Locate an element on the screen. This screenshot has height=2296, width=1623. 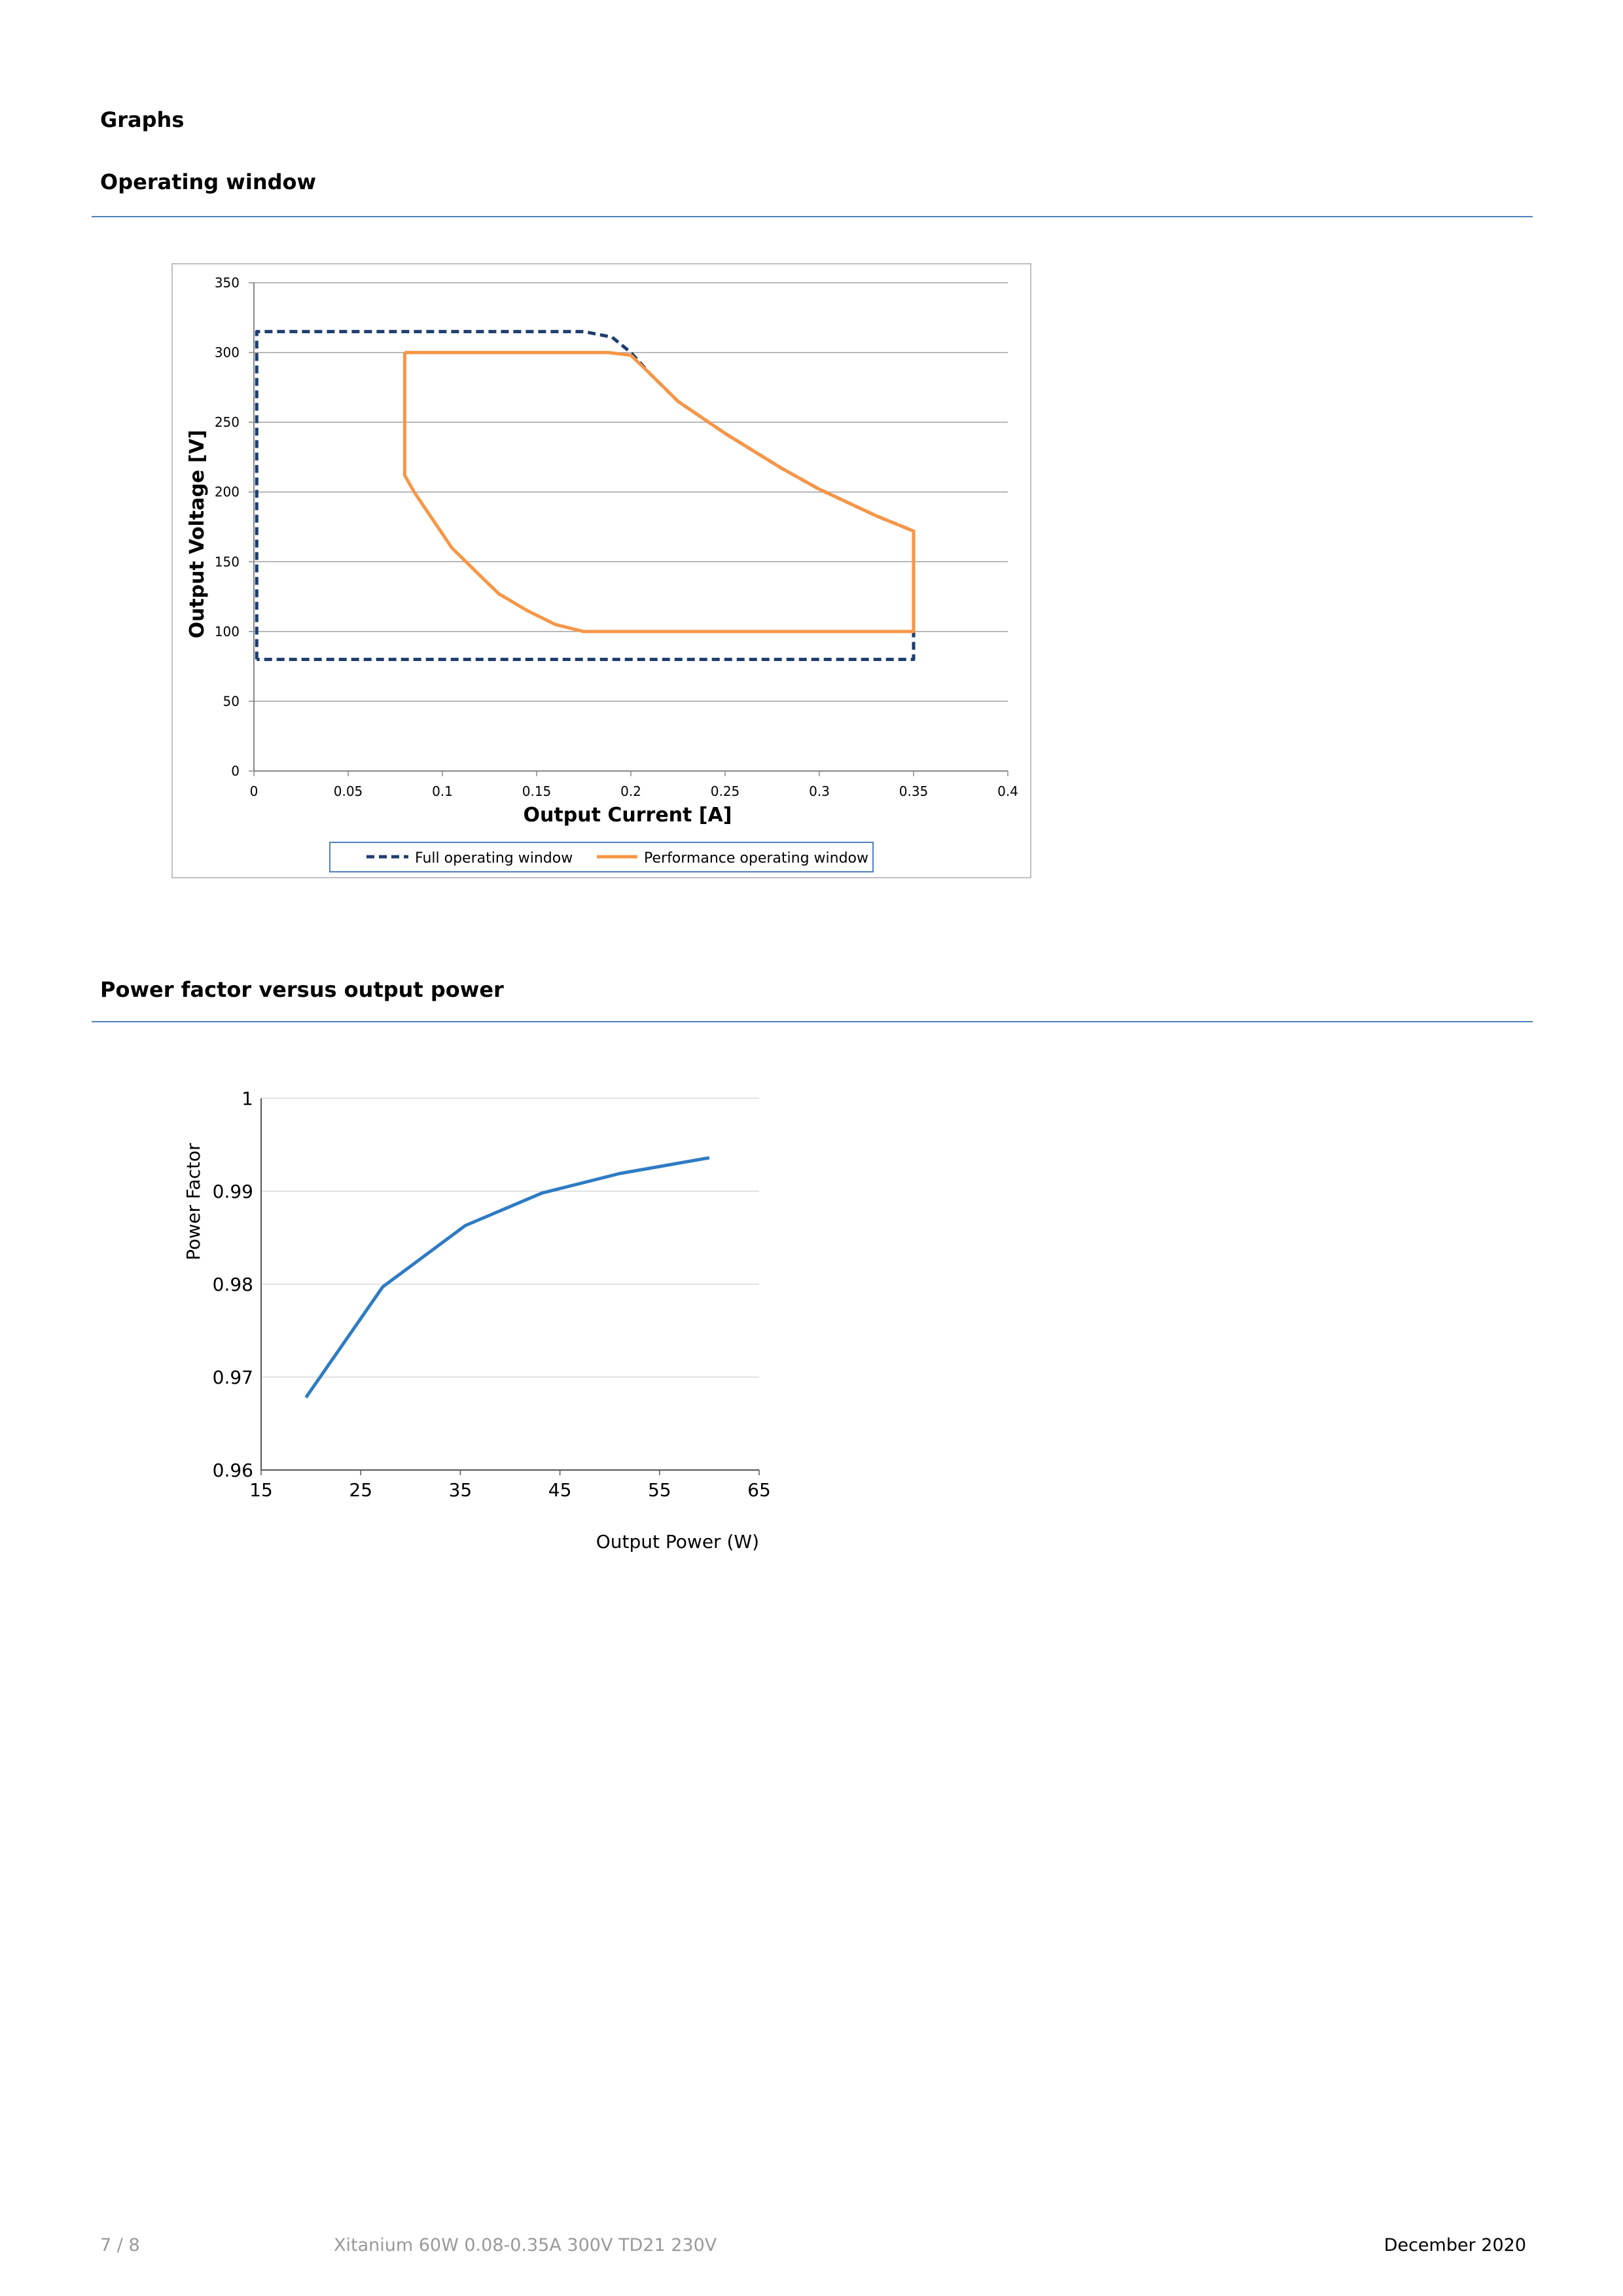
y-axis-label: Output Voltage [V] is located at coordinates (197, 534).